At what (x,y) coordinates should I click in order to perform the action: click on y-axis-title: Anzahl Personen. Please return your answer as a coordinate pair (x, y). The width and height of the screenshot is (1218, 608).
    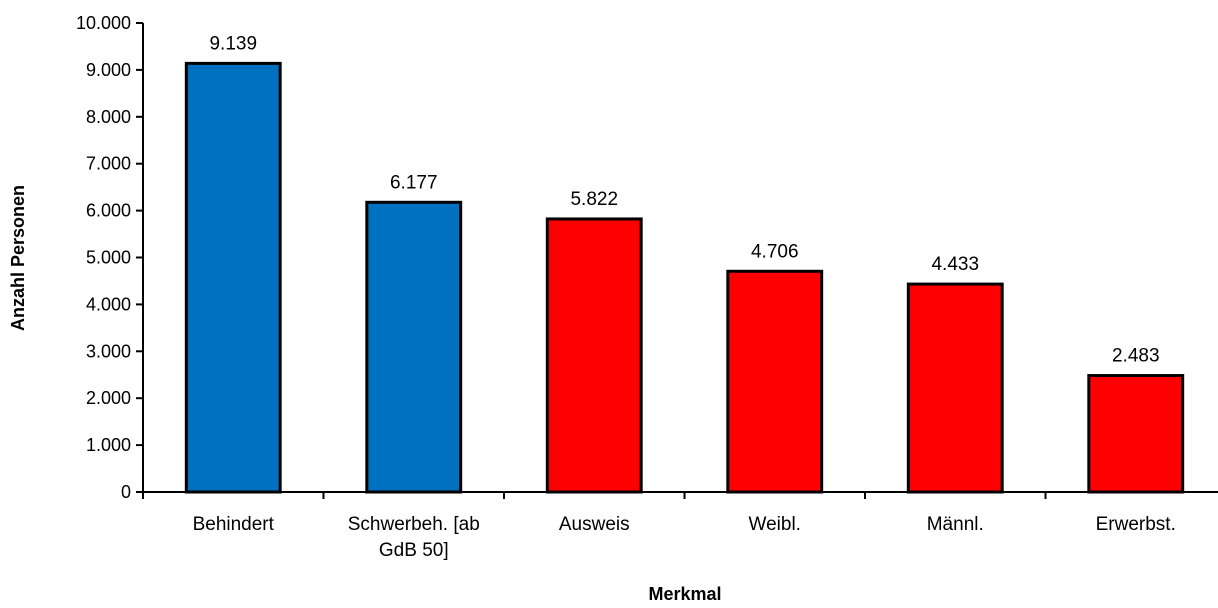
    Looking at the image, I should click on (18, 258).